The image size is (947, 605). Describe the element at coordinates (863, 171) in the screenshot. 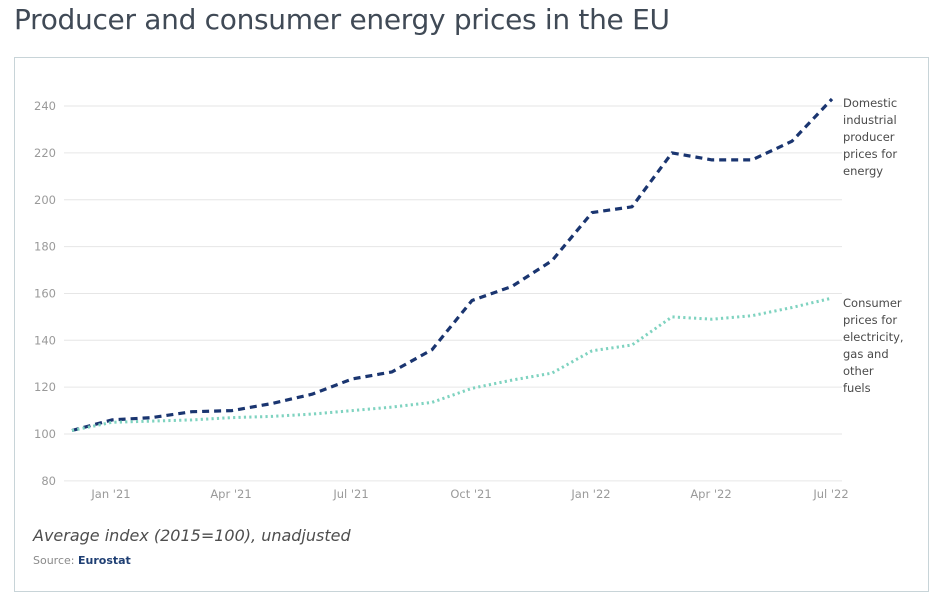

I see `series-label-line: energy` at that location.